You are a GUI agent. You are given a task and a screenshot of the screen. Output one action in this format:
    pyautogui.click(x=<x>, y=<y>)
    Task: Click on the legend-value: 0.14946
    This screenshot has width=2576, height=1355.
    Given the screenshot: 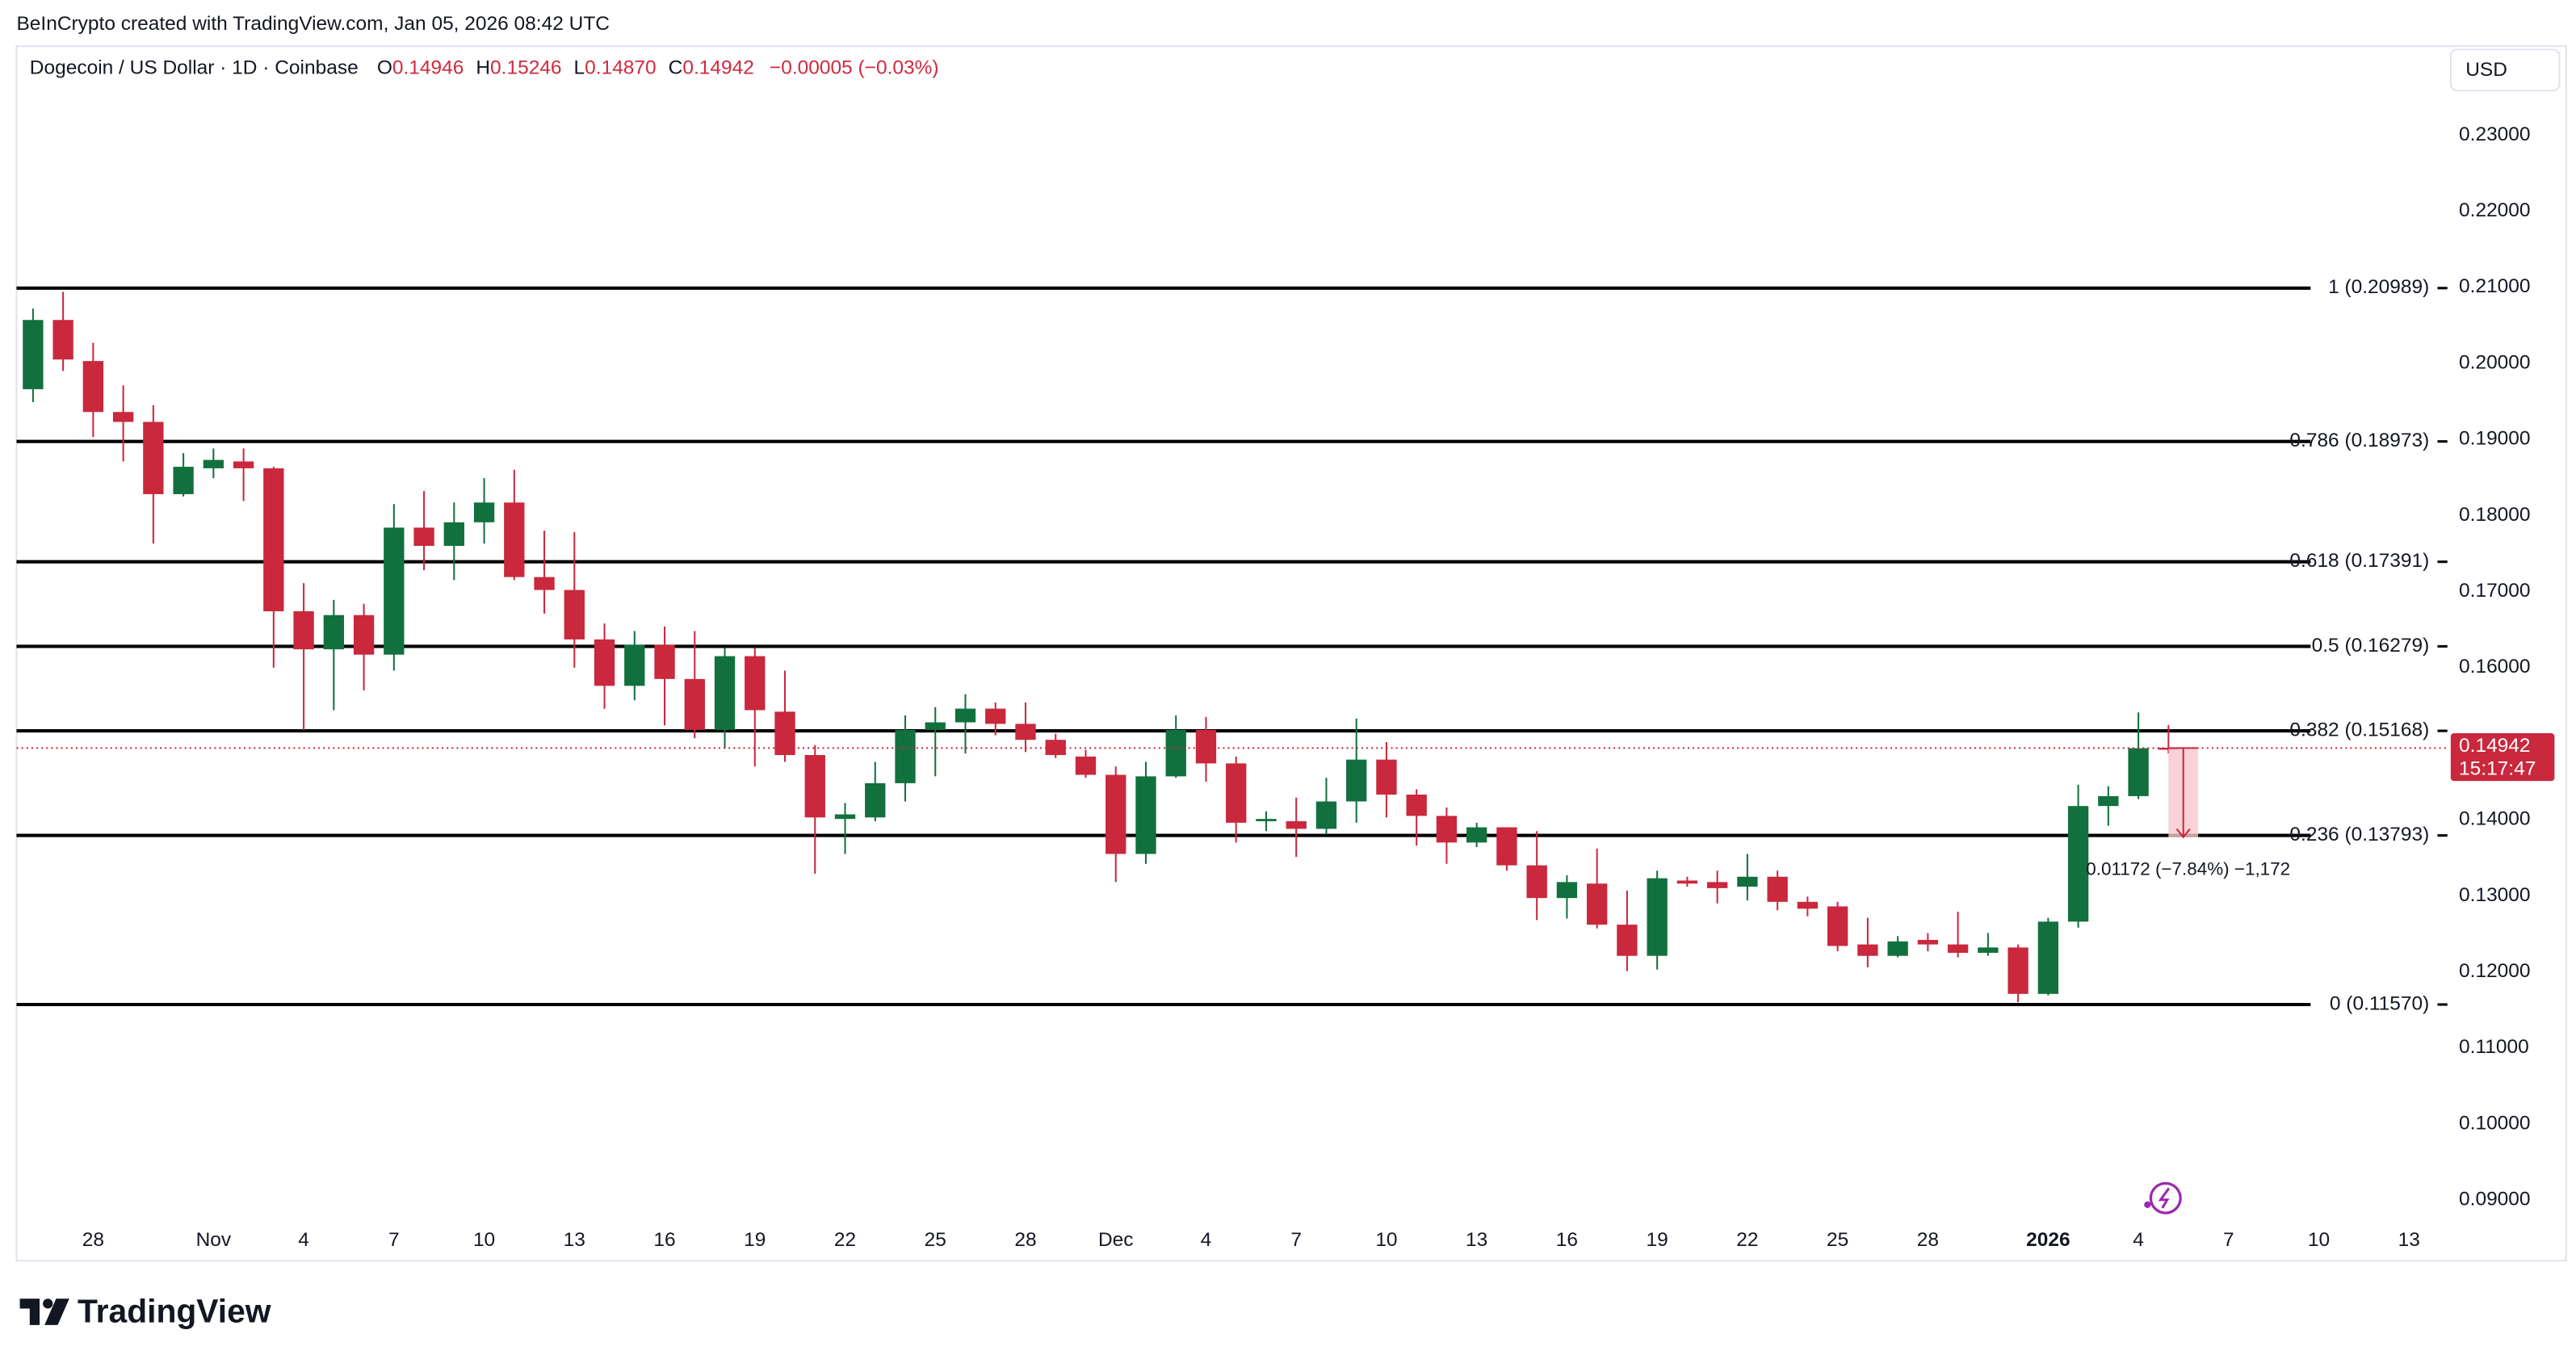 What is the action you would take?
    pyautogui.click(x=428, y=68)
    